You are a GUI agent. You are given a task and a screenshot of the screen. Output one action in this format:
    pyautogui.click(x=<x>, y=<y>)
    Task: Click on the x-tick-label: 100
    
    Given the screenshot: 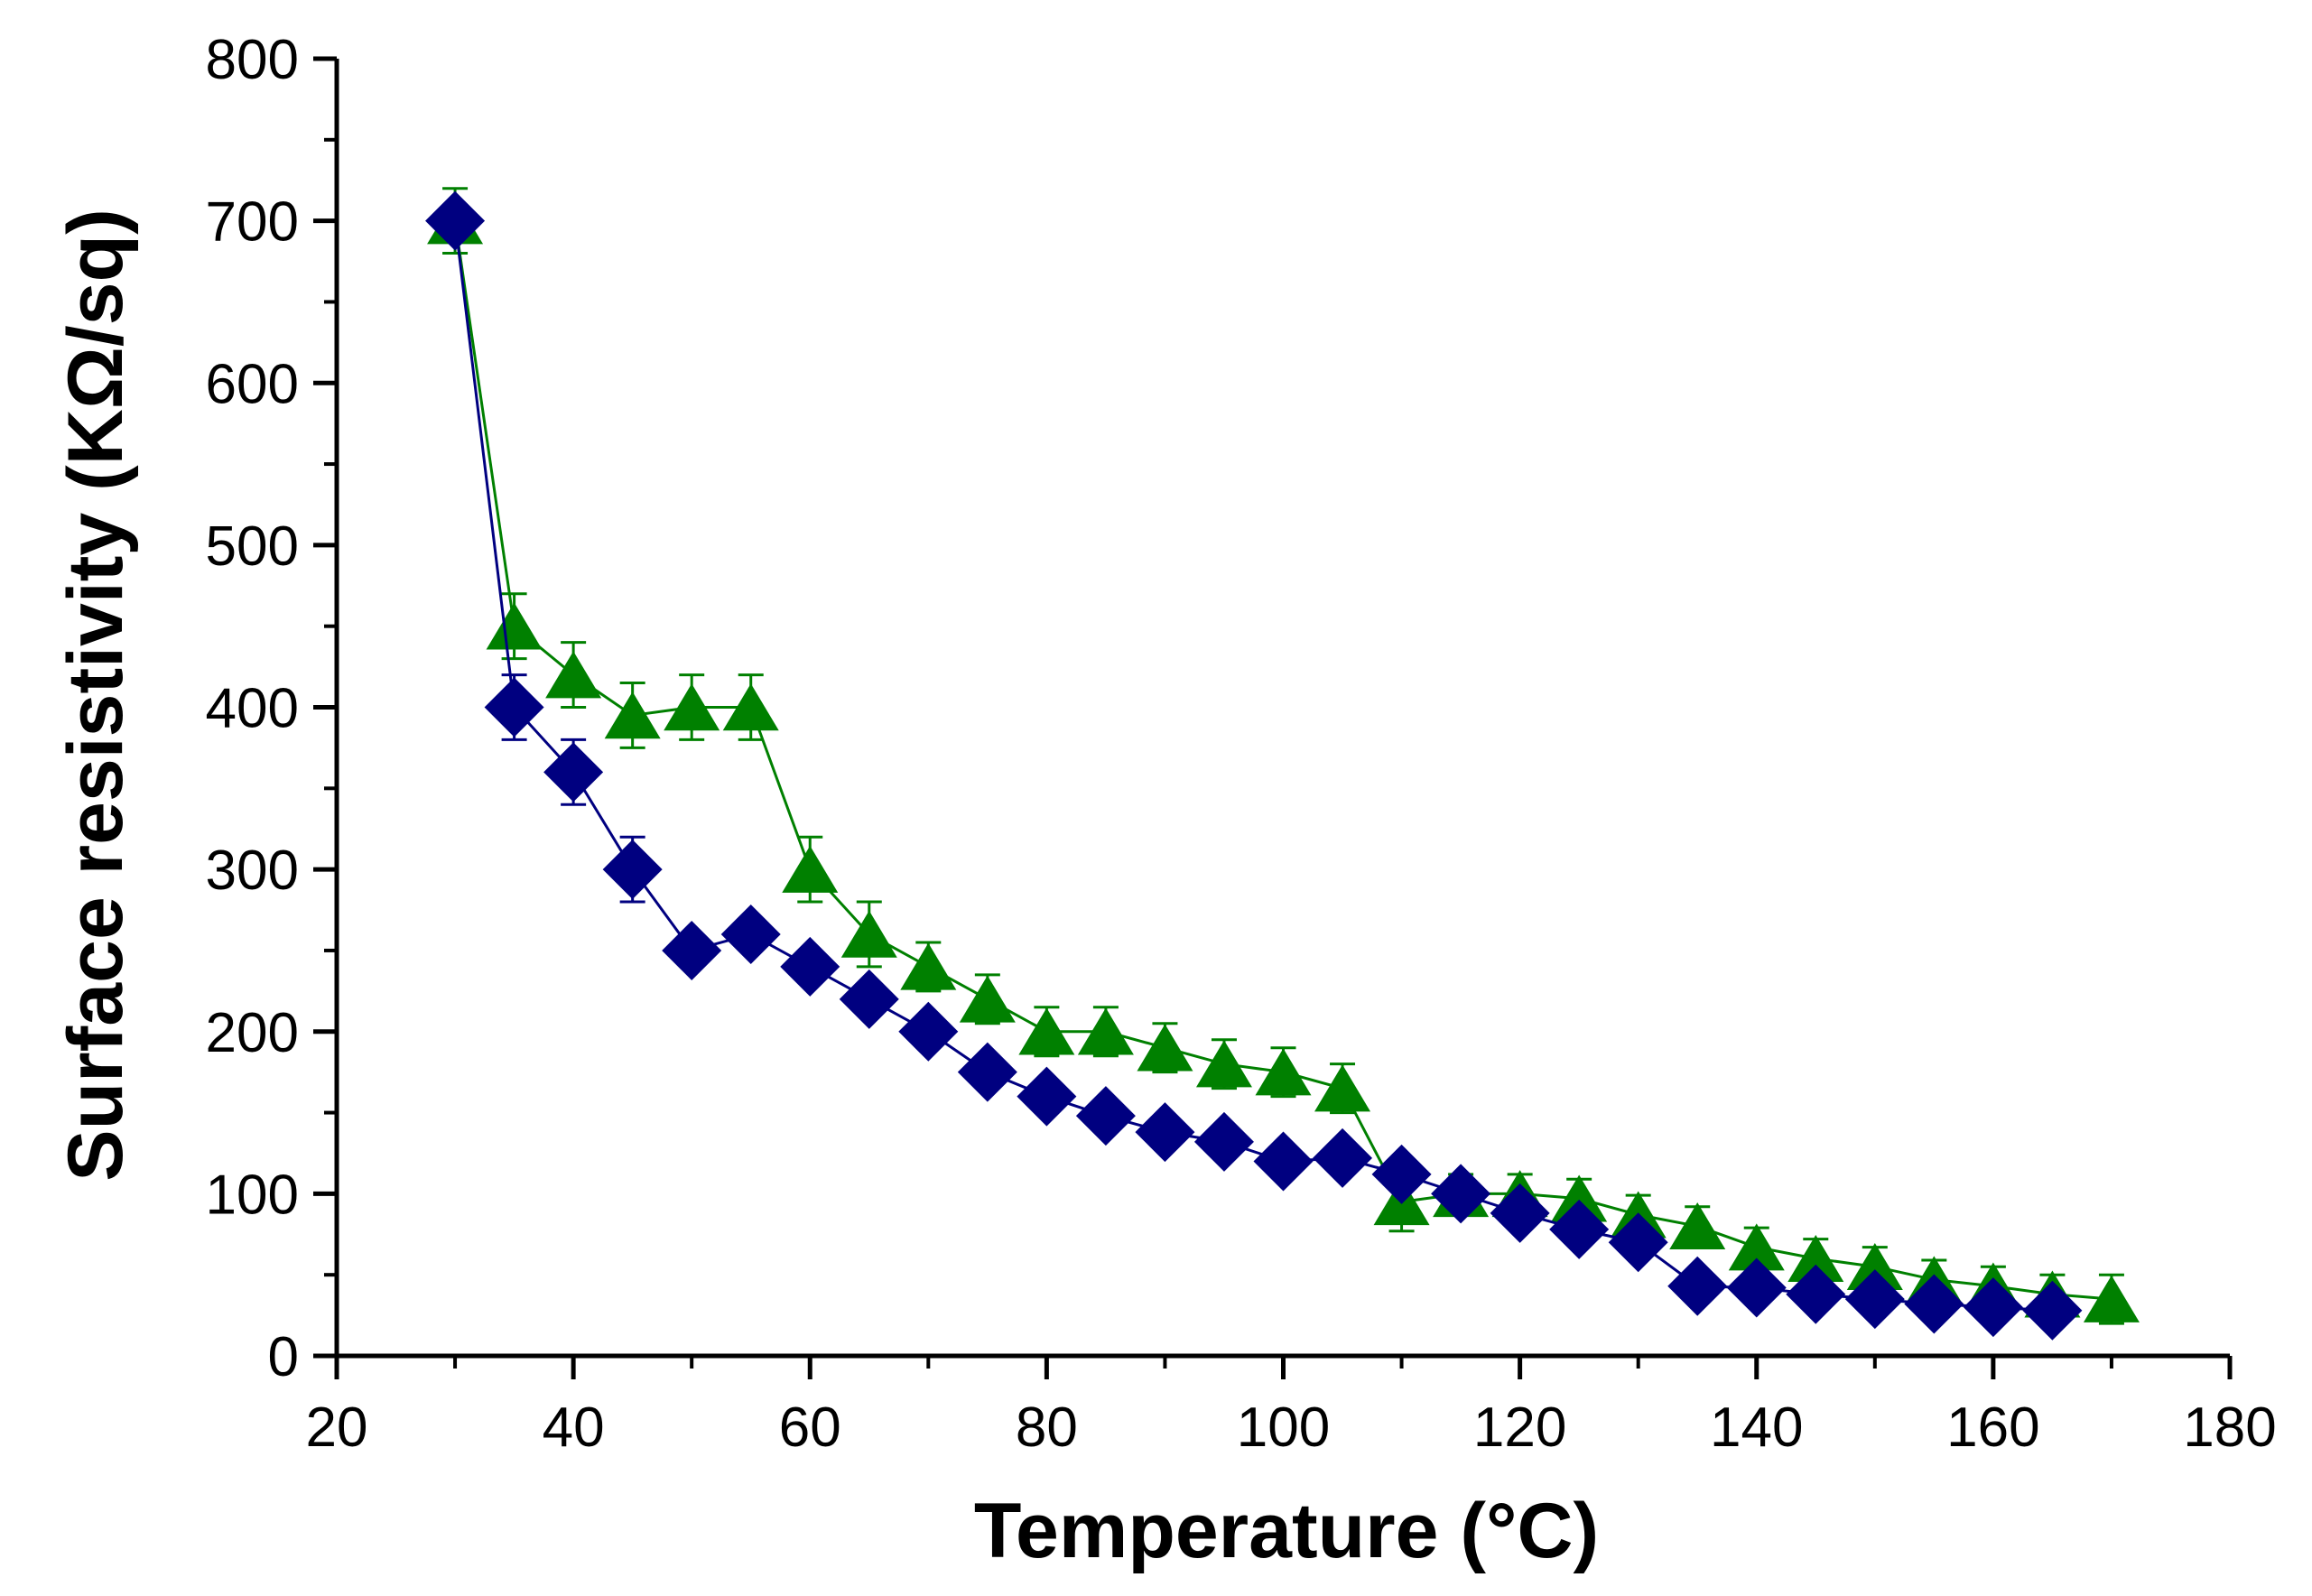 What is the action you would take?
    pyautogui.click(x=1283, y=1427)
    